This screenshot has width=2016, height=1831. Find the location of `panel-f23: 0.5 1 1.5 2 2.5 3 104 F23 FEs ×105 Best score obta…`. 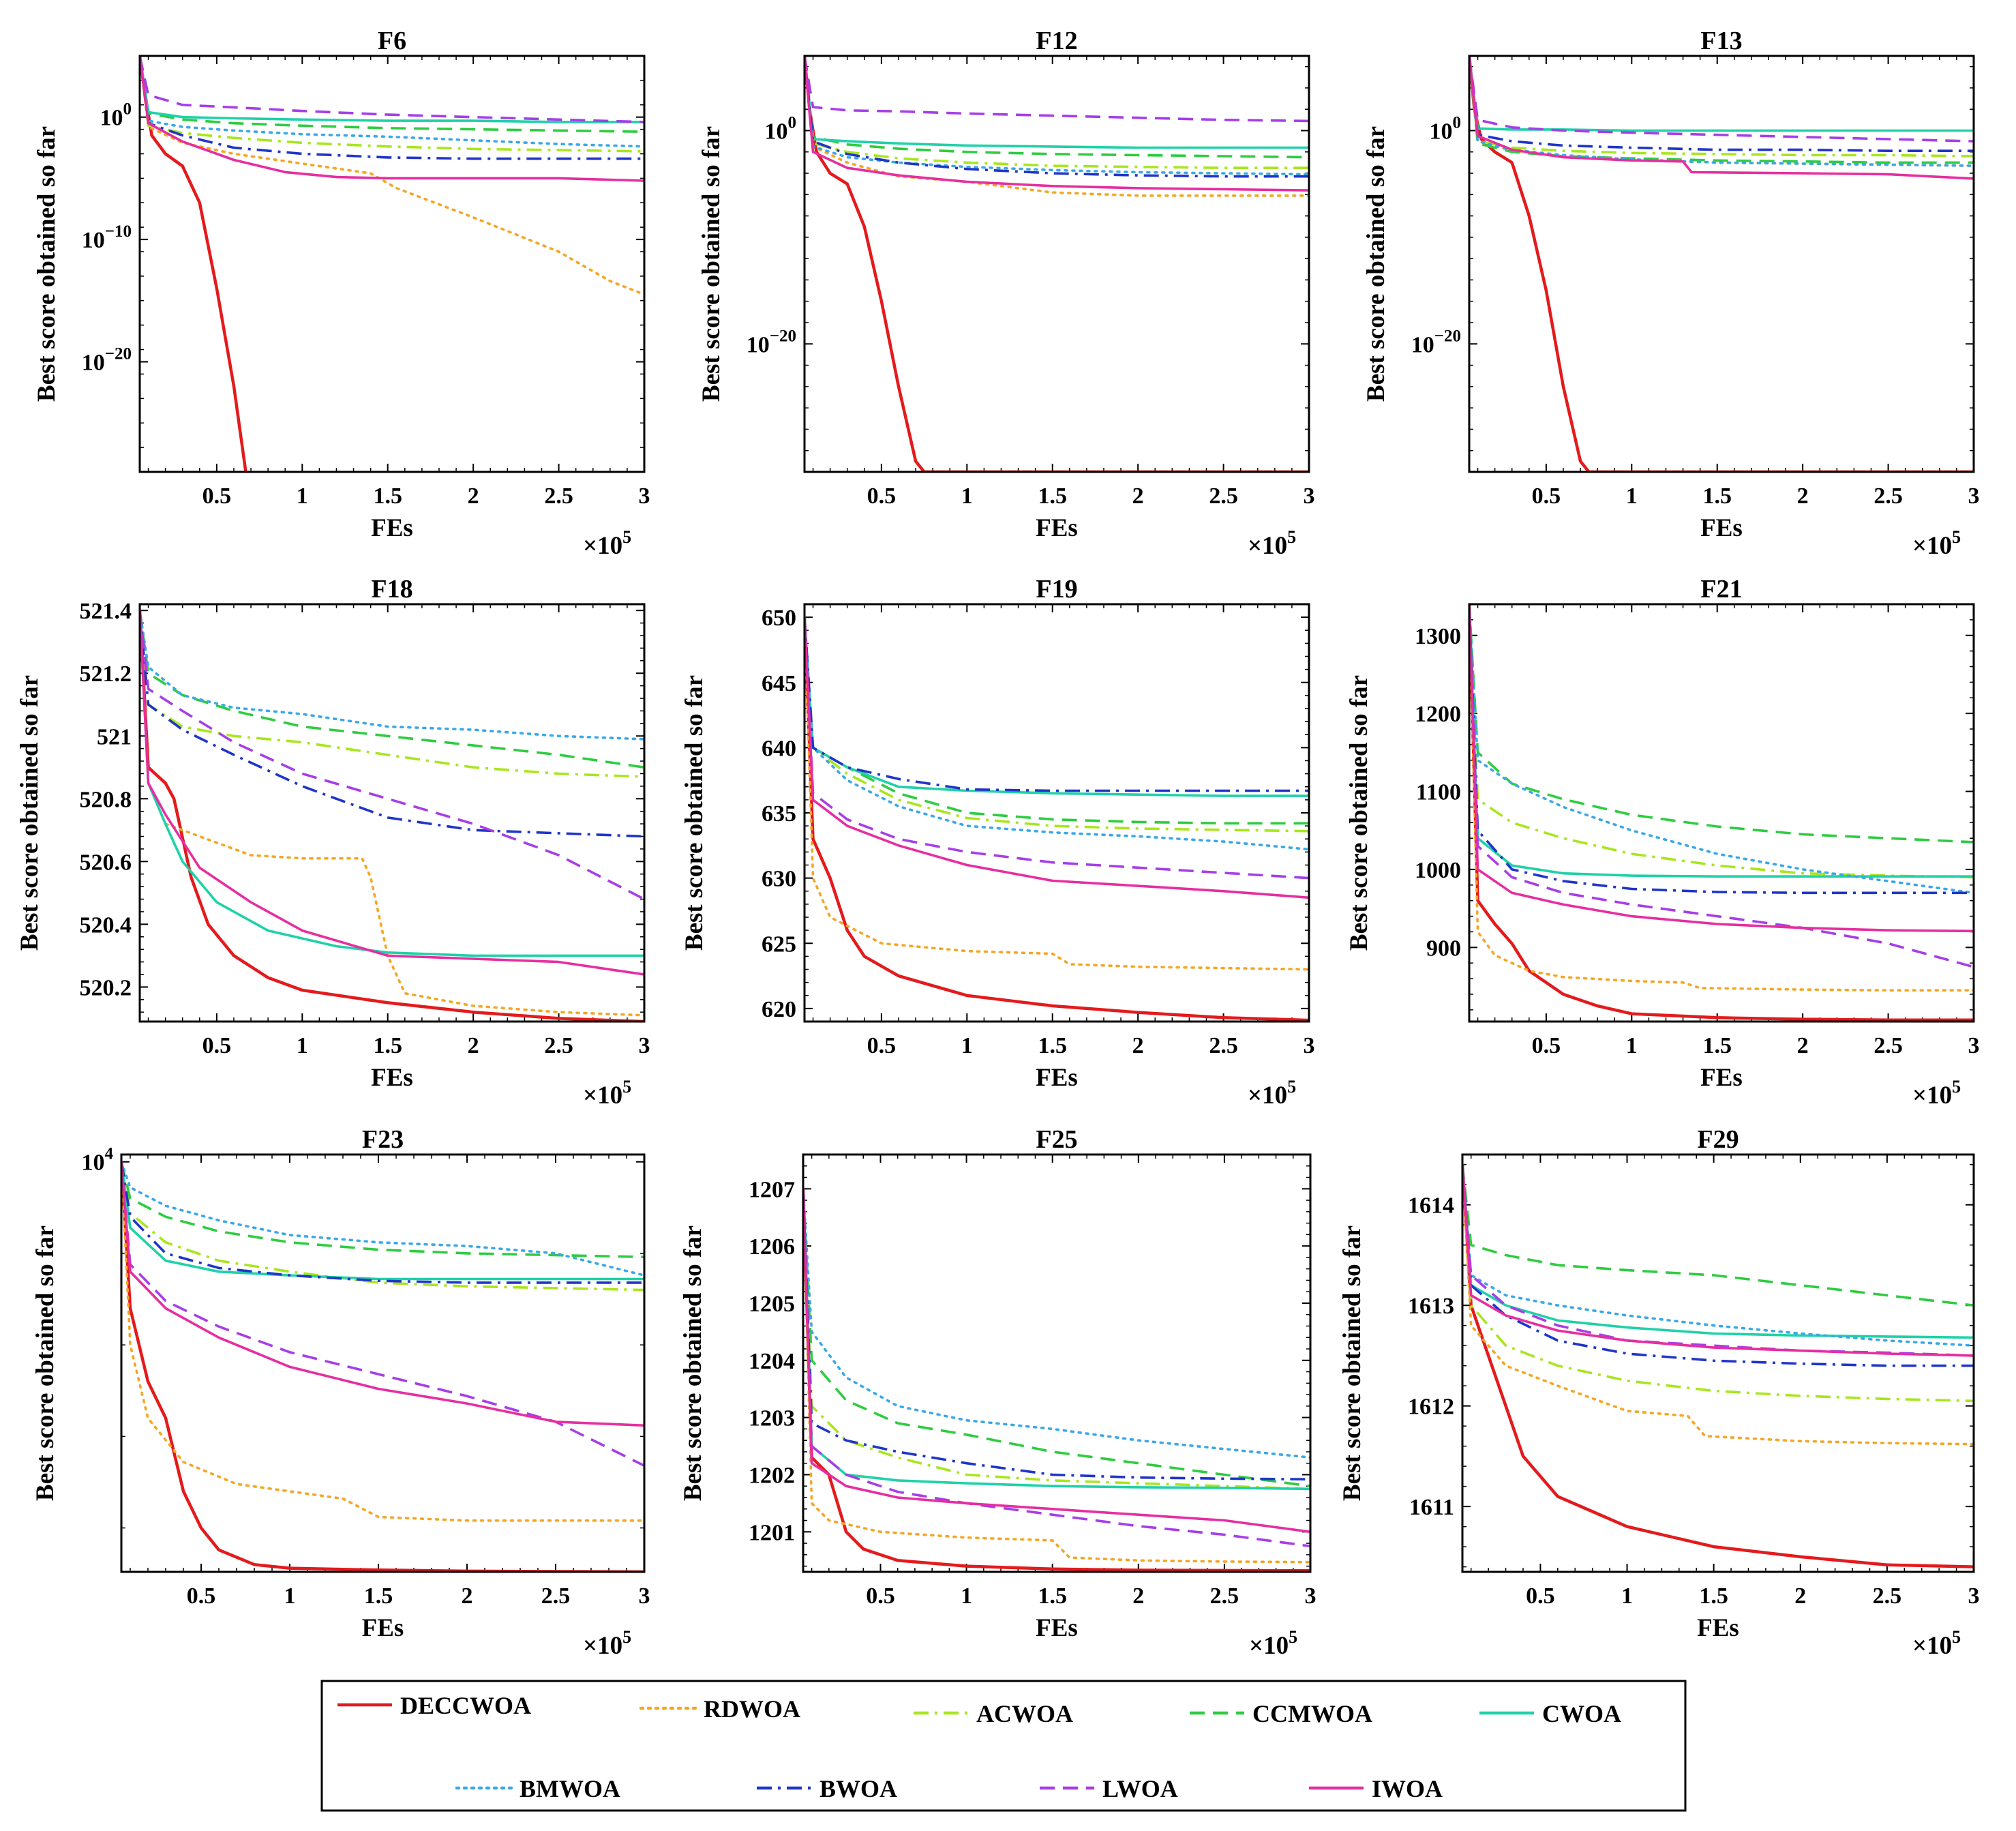

panel-f23: 0.5 1 1.5 2 2.5 3 104 F23 FEs ×105 Best score obta… is located at coordinates (340, 1392).